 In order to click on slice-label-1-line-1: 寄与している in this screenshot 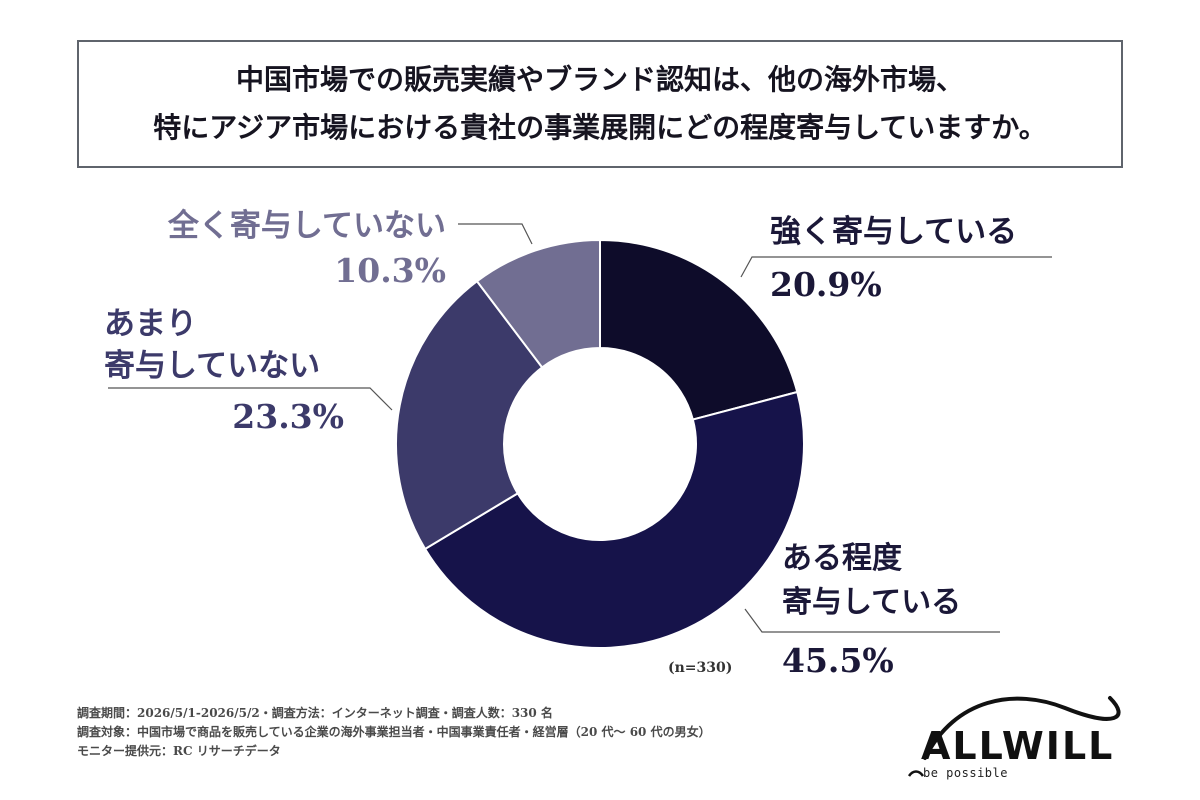, I will do `click(871, 602)`.